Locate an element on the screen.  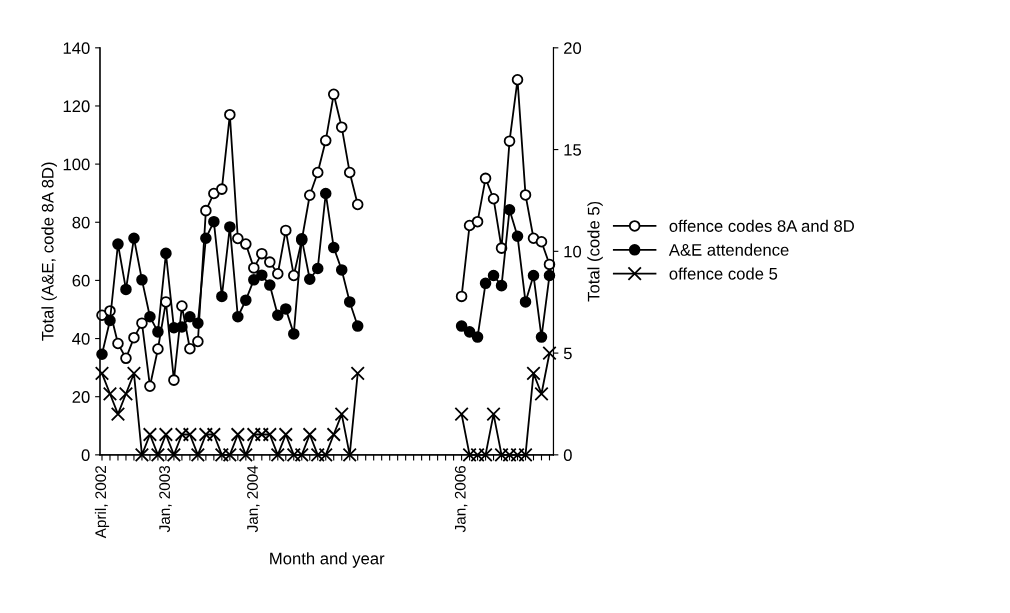
y2-tick-label: 5 is located at coordinates (567, 353).